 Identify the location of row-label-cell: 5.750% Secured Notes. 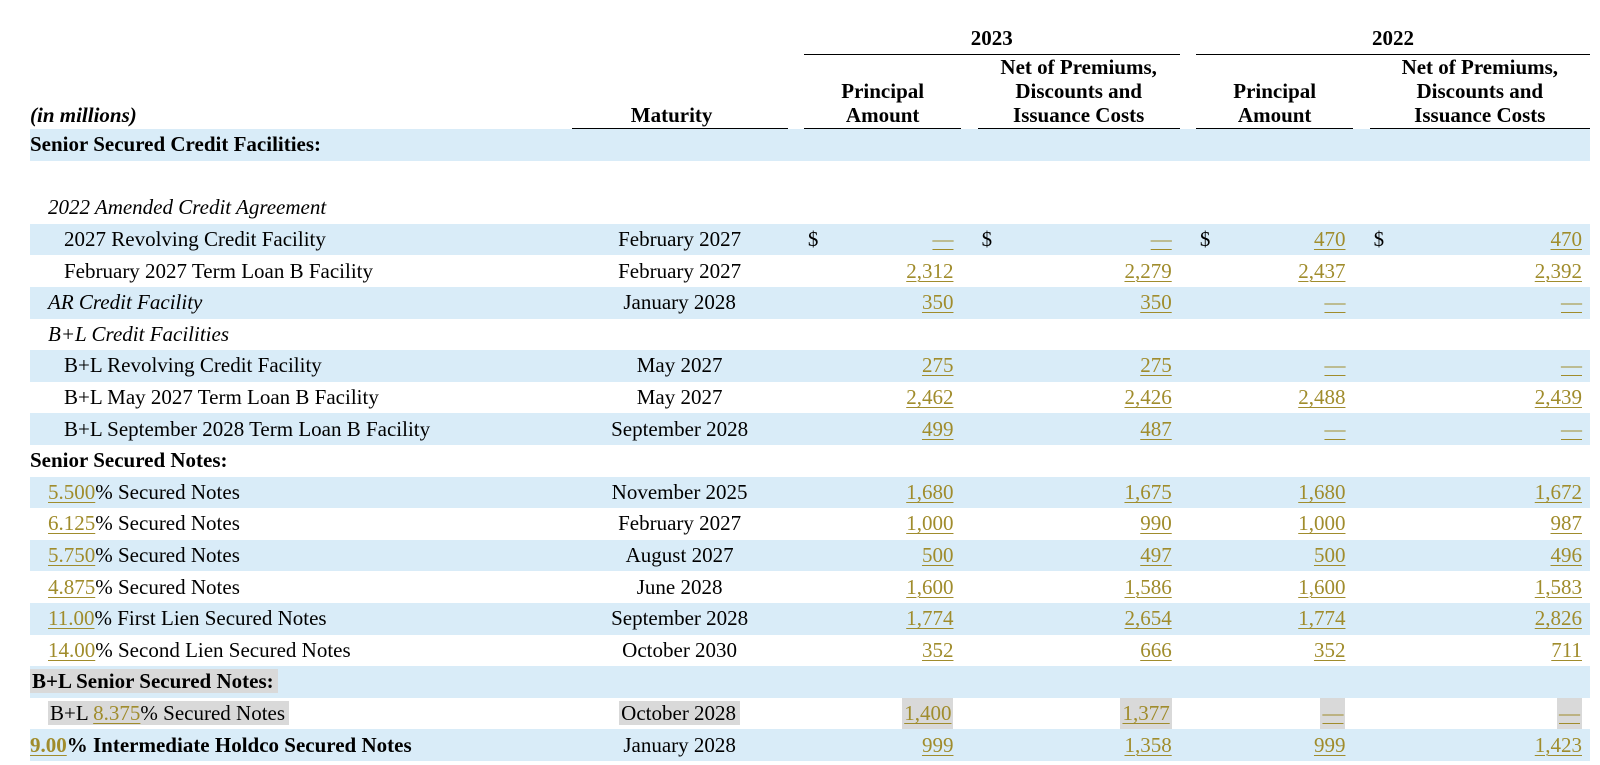
(301, 555).